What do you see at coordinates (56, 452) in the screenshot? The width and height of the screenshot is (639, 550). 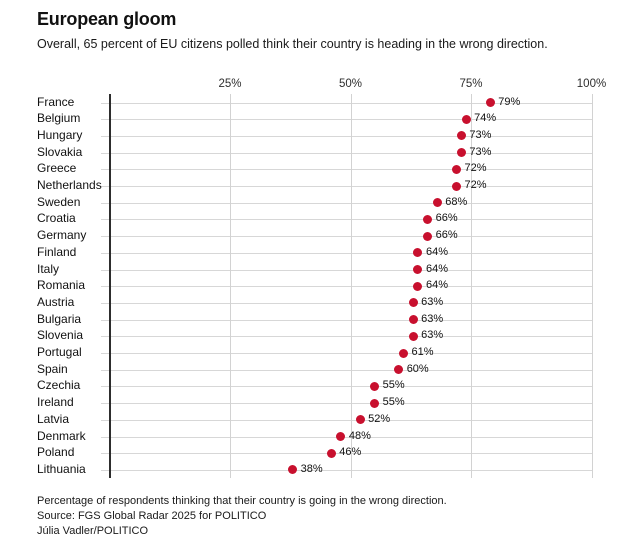 I see `country-label: Poland` at bounding box center [56, 452].